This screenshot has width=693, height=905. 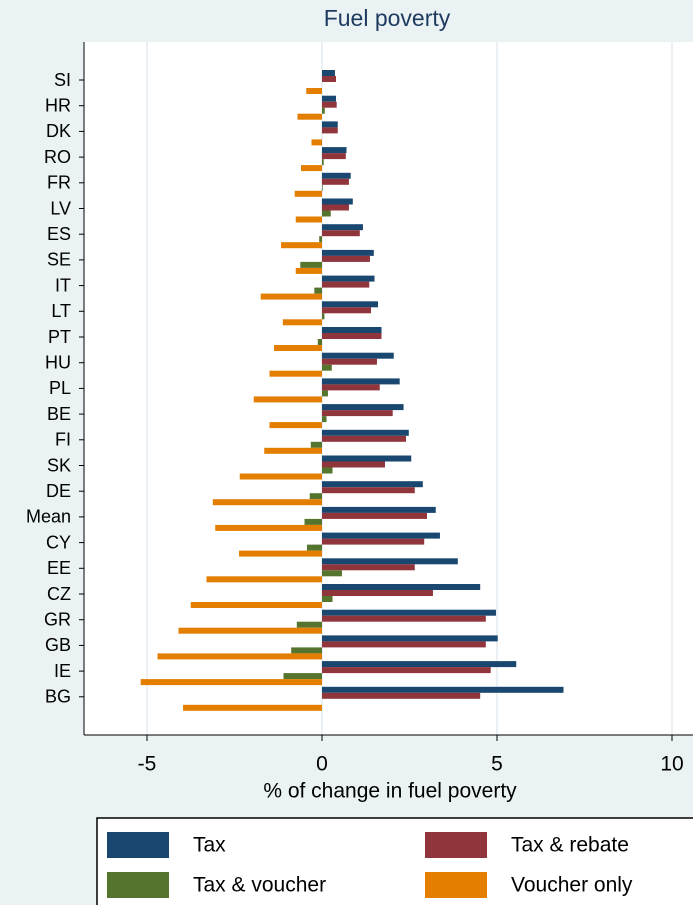 I want to click on x-tick-label: 5, so click(x=497, y=764).